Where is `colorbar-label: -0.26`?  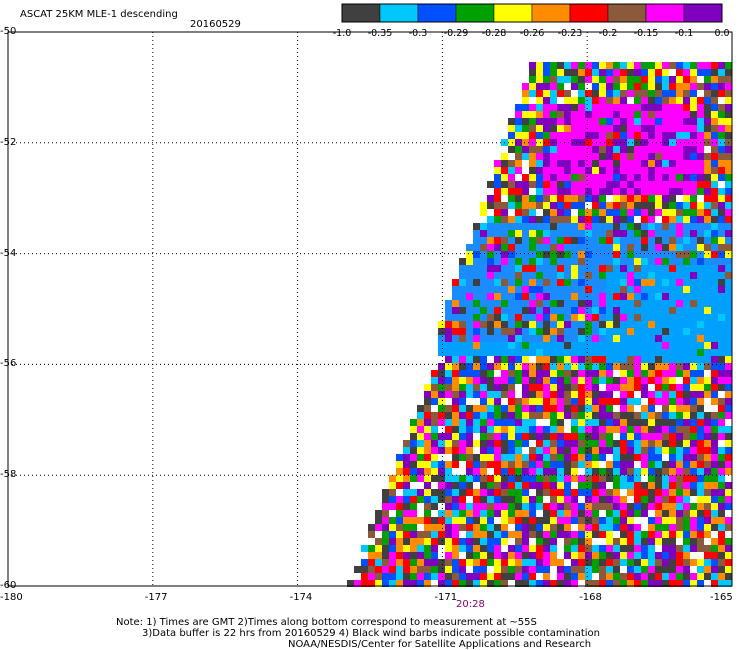 colorbar-label: -0.26 is located at coordinates (532, 33).